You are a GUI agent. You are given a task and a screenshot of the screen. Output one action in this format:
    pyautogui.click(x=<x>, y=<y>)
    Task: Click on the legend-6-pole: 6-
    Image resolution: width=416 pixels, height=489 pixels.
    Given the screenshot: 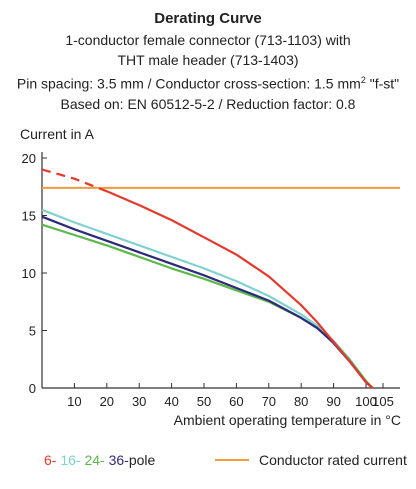 What is the action you would take?
    pyautogui.click(x=50, y=460)
    